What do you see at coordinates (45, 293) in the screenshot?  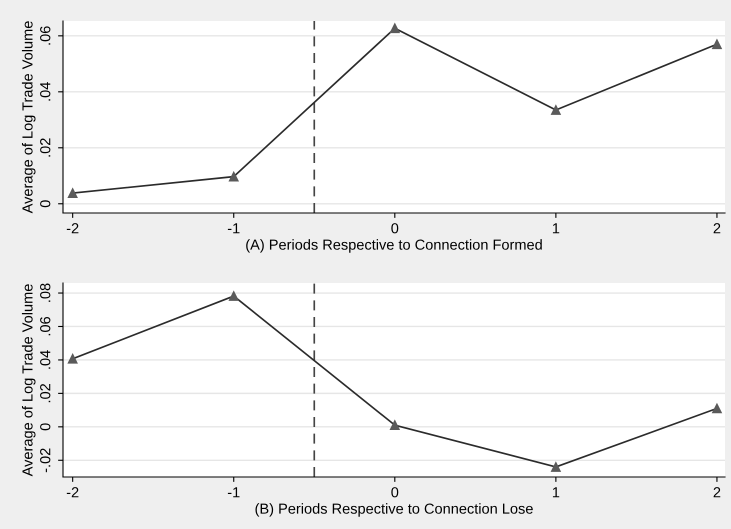 I see `y-tick-label: .08` at bounding box center [45, 293].